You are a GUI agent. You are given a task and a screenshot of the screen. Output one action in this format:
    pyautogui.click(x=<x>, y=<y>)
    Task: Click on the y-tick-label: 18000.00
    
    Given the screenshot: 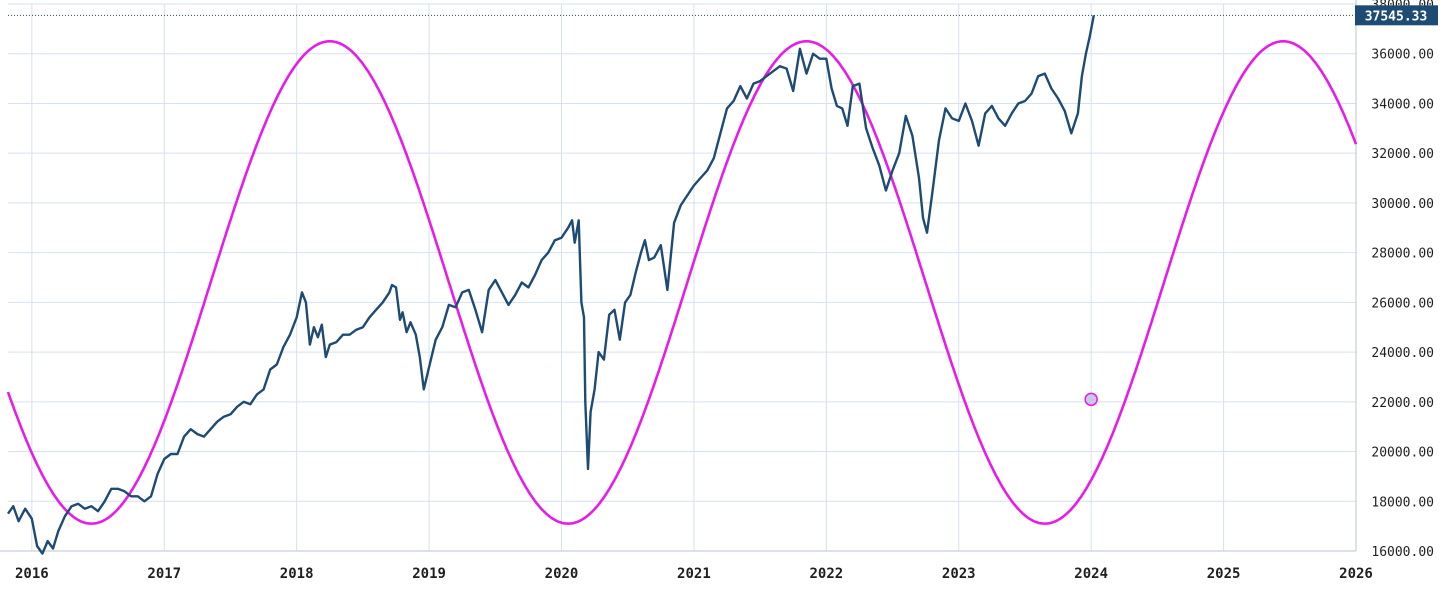 What is the action you would take?
    pyautogui.click(x=1402, y=502)
    